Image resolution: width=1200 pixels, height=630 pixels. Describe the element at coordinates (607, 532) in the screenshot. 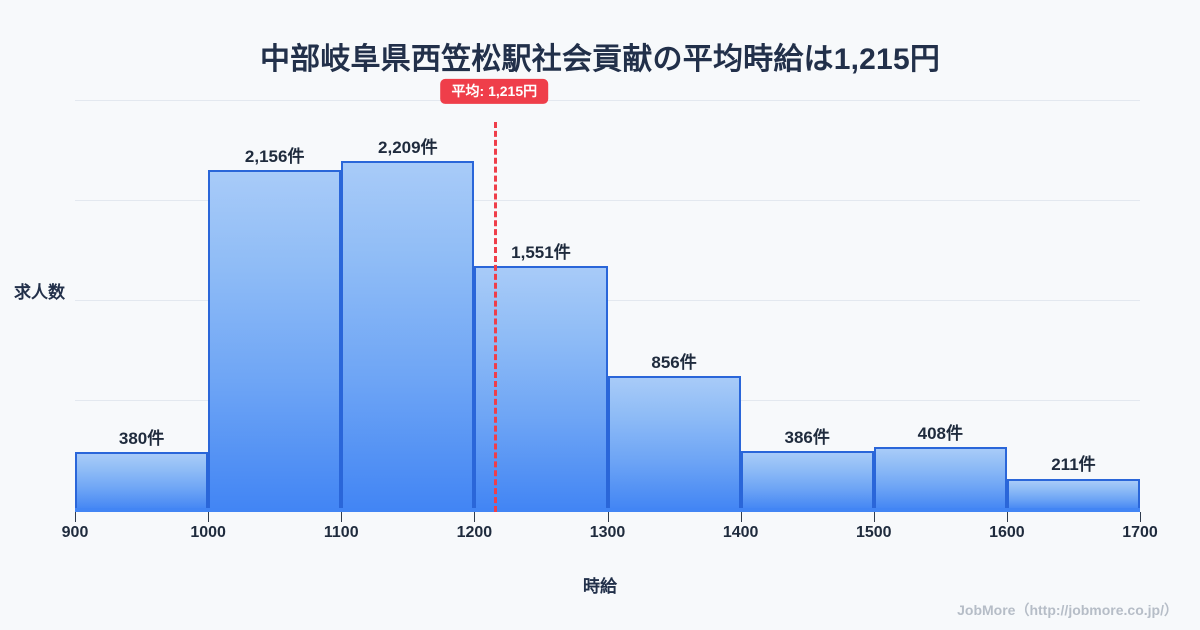

I see `x-tick-label: 1300` at that location.